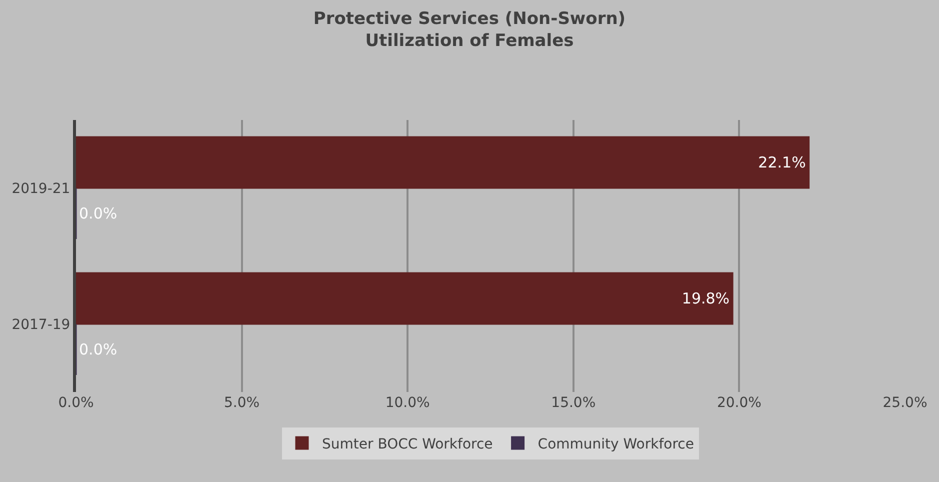  What do you see at coordinates (469, 30) in the screenshot?
I see `chart-title: Protective Services (Non-Sworn) Utilization of Females` at bounding box center [469, 30].